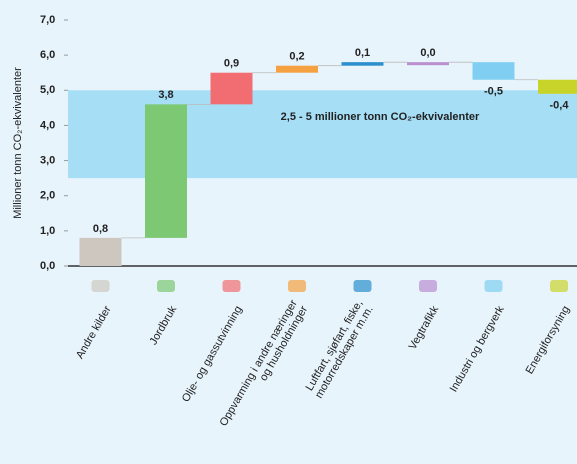 The width and height of the screenshot is (577, 464). What do you see at coordinates (493, 92) in the screenshot?
I see `value-label: -0,5` at bounding box center [493, 92].